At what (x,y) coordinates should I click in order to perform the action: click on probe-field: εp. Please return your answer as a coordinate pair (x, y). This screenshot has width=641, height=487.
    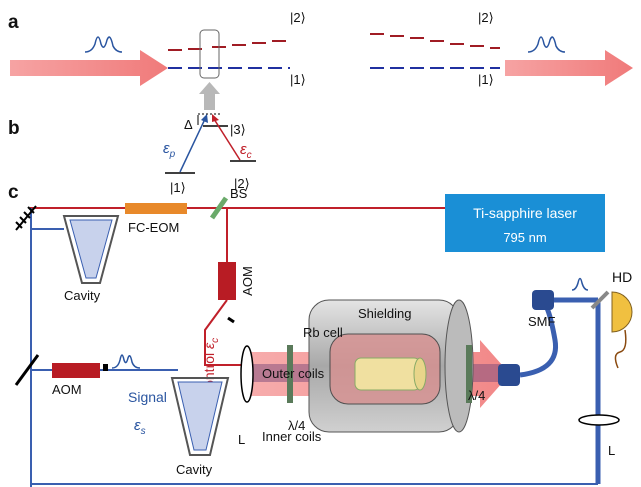
    Looking at the image, I should click on (169, 150).